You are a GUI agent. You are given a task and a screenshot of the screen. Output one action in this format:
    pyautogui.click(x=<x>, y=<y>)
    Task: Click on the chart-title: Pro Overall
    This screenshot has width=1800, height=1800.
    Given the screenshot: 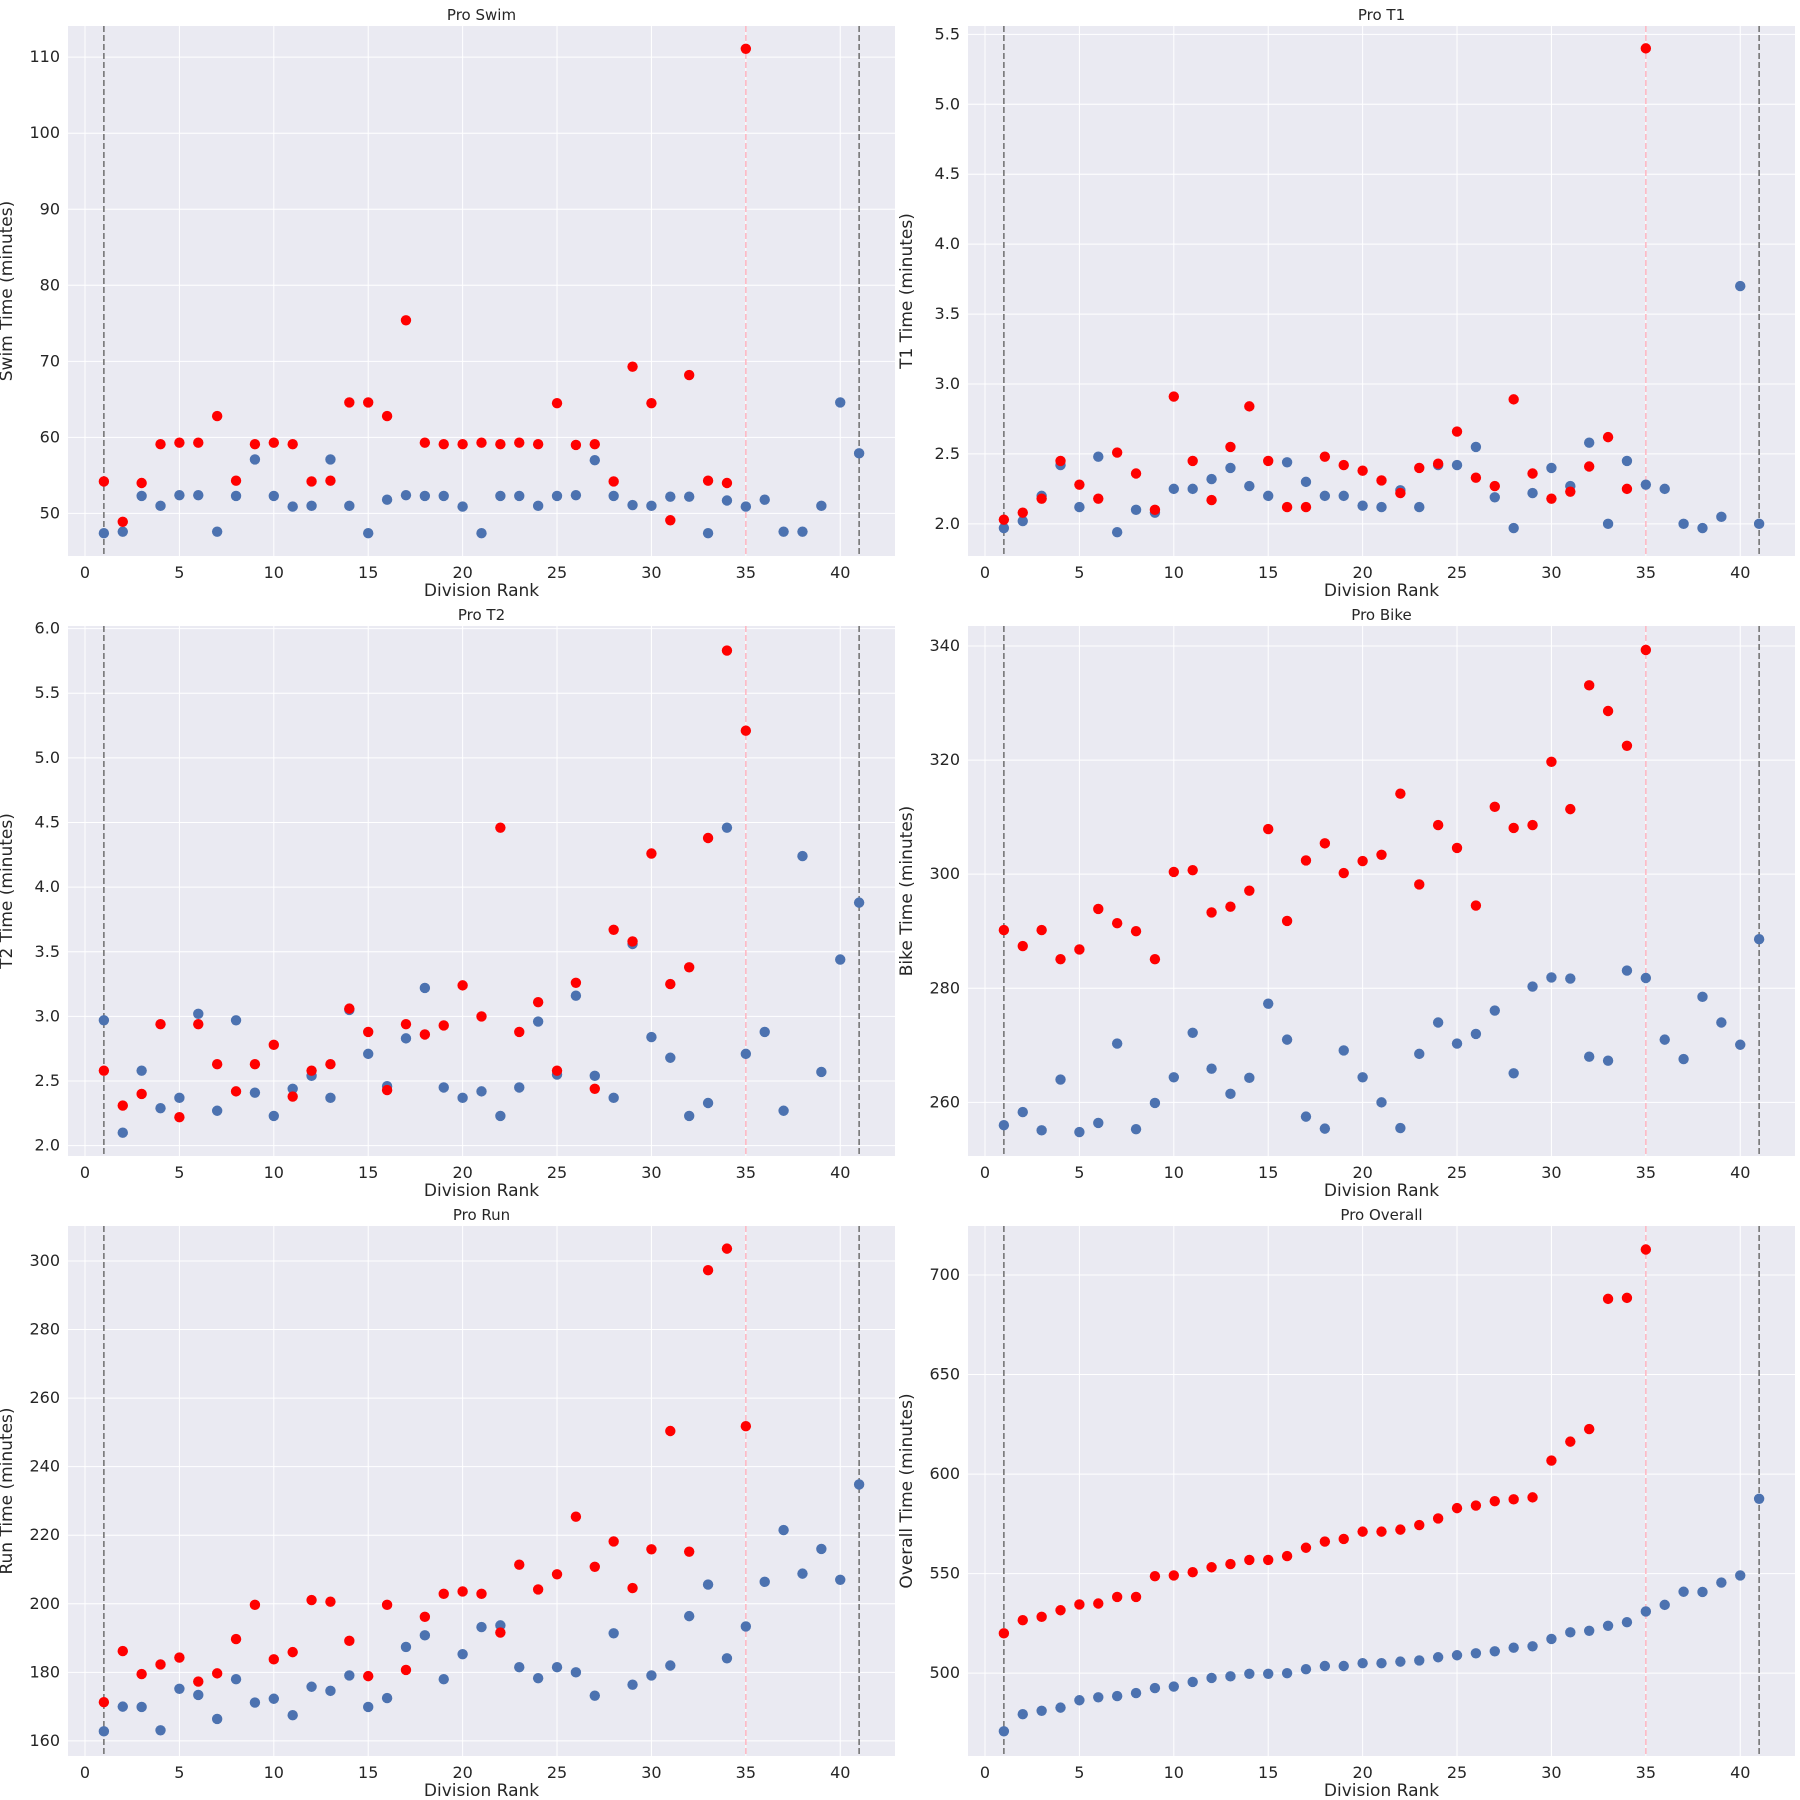 What is the action you would take?
    pyautogui.click(x=1381, y=1215)
    